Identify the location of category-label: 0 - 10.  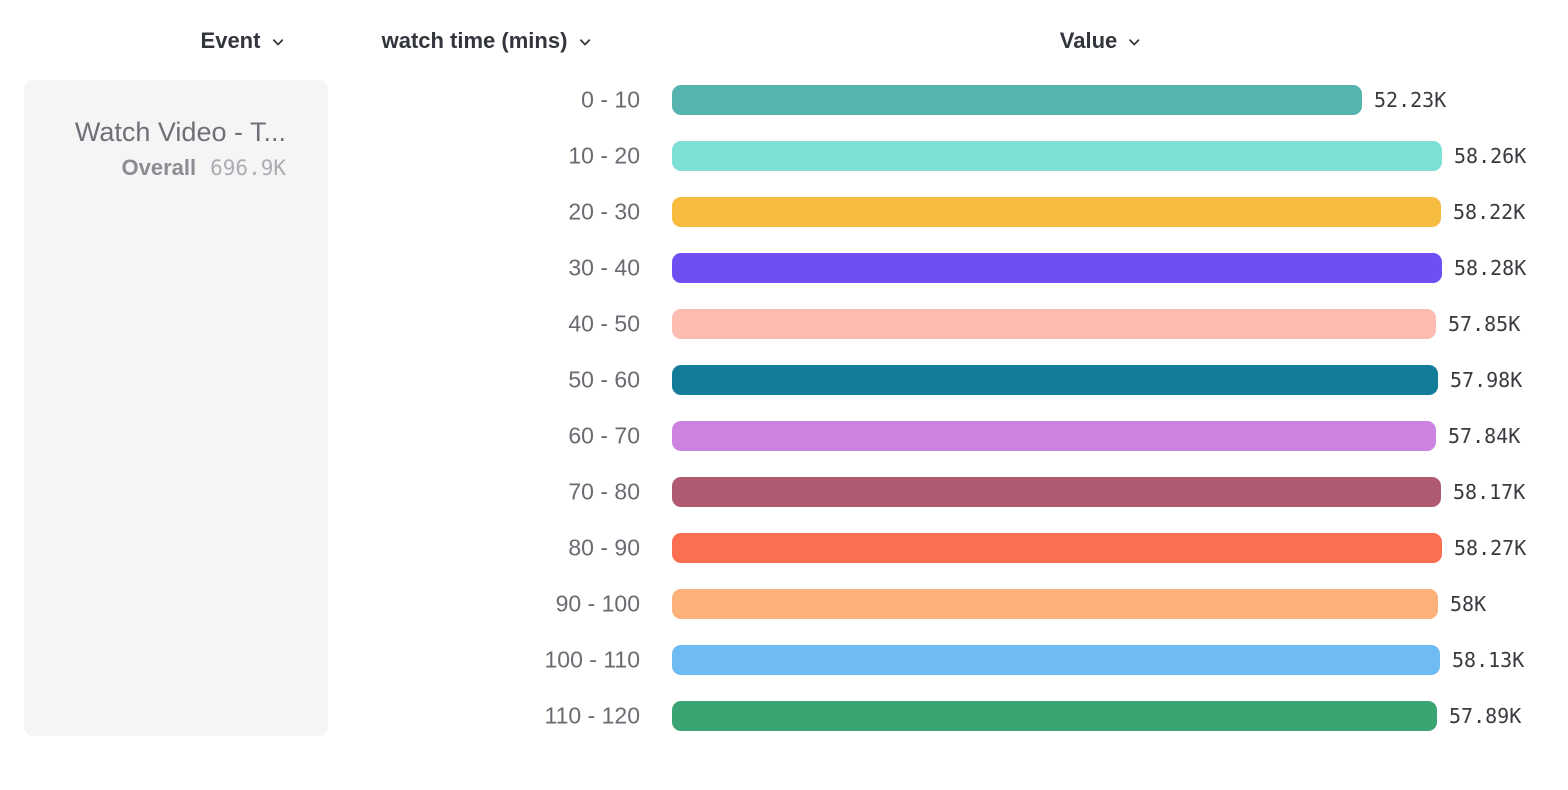
(610, 99).